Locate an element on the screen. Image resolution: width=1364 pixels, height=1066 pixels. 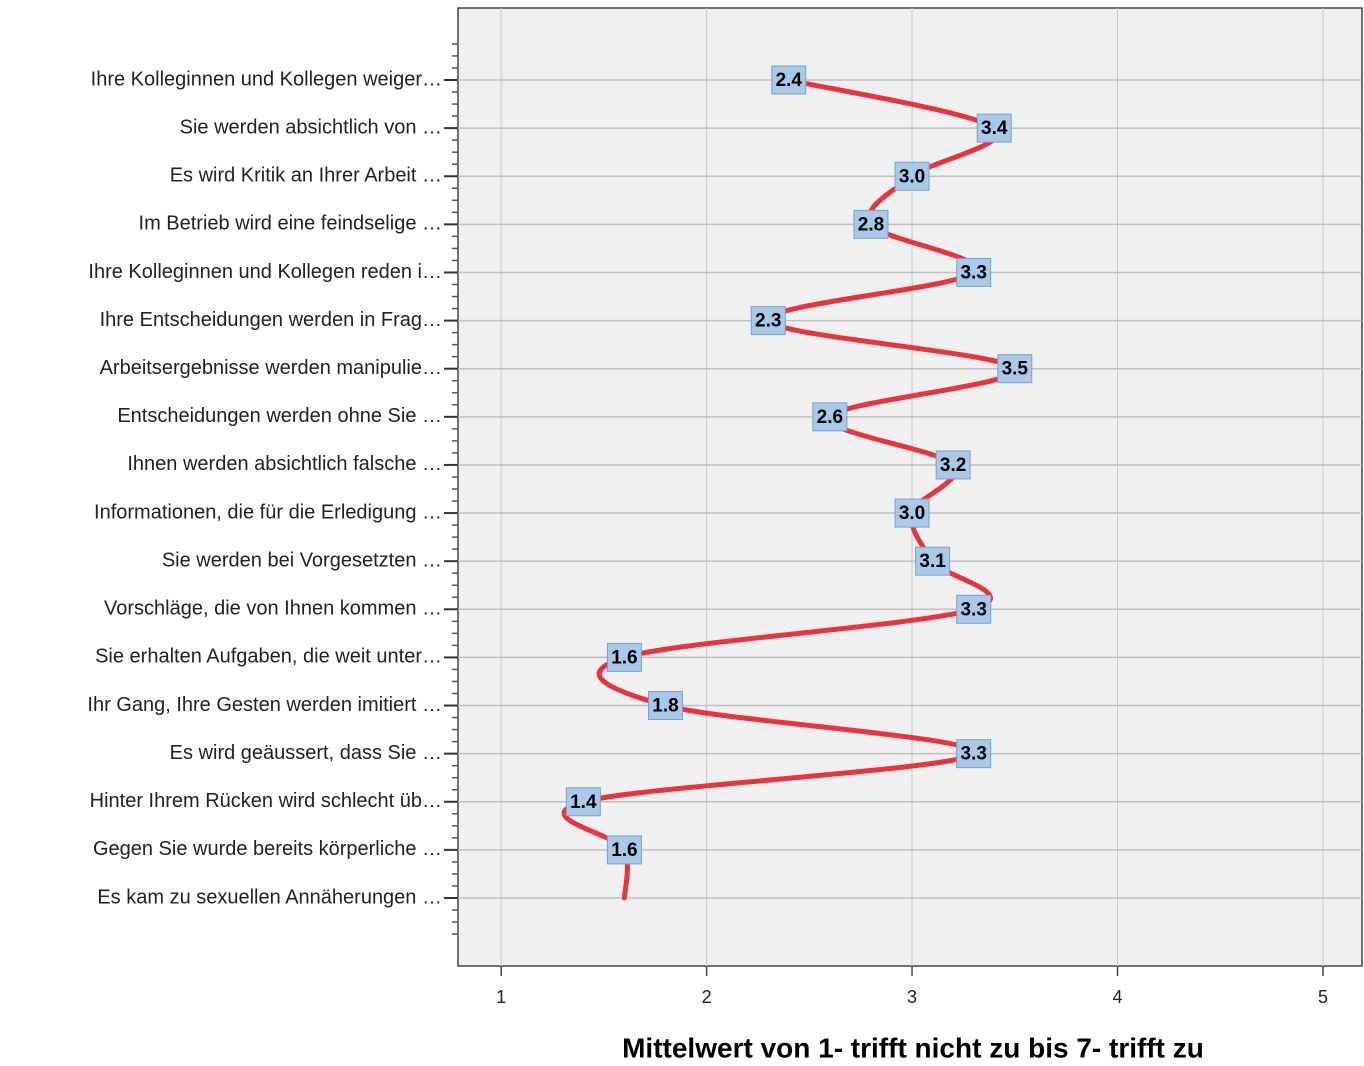
value-label: 2.6 is located at coordinates (830, 417).